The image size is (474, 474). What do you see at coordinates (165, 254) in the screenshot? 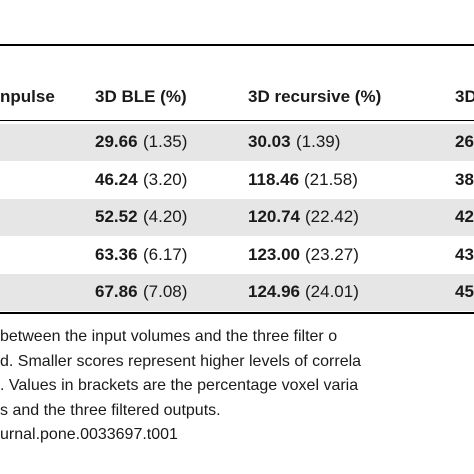
I see `cell-bracket: (6.17)` at bounding box center [165, 254].